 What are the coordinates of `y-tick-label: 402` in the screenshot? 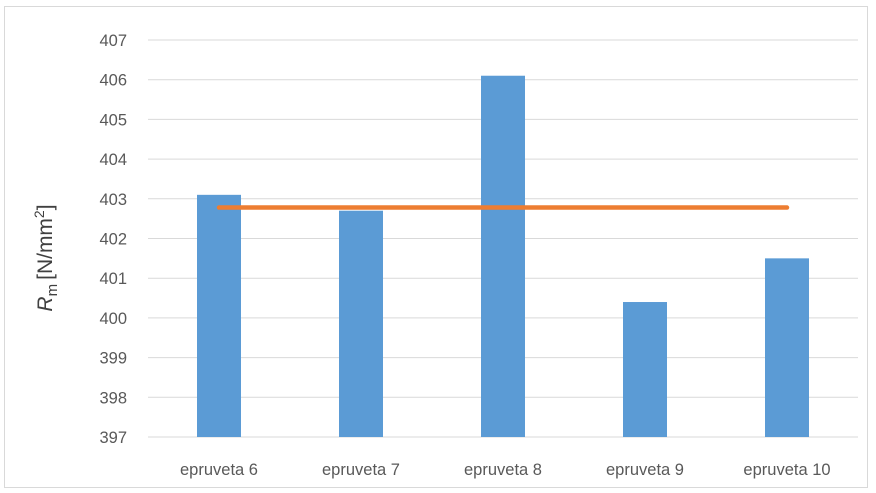 It's located at (113, 240).